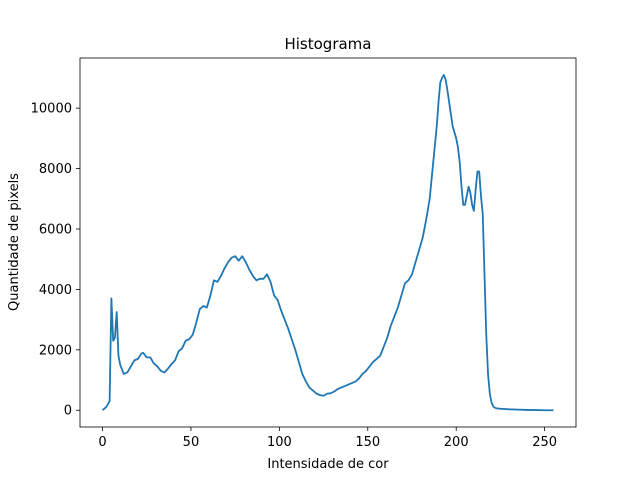 Image resolution: width=640 pixels, height=480 pixels. Describe the element at coordinates (328, 464) in the screenshot. I see `x-axis-label: Intensidade de cor` at that location.